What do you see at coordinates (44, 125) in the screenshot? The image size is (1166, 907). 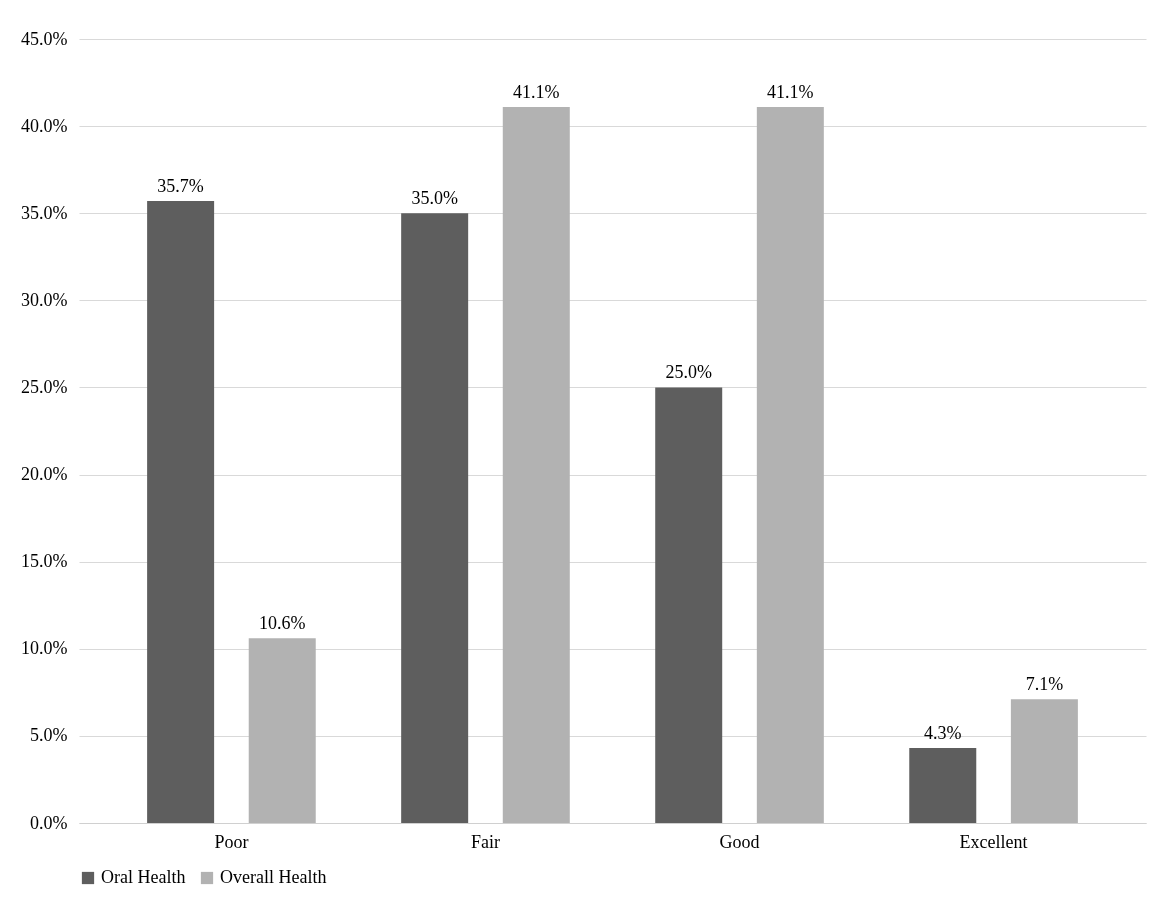 I see `y-tick-label: 40.0%` at bounding box center [44, 125].